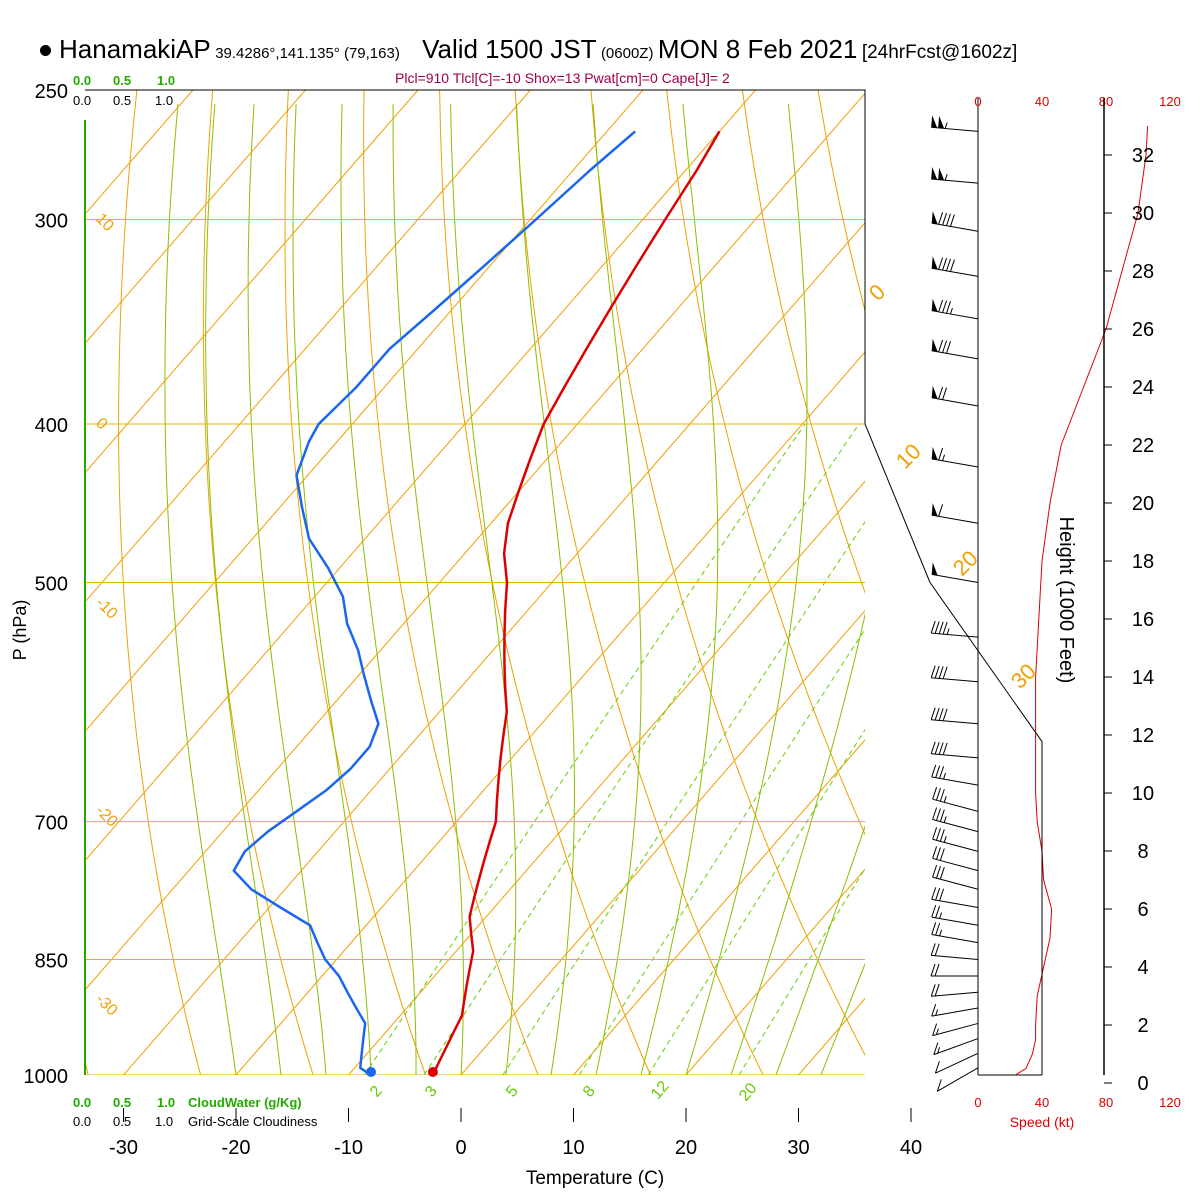 The height and width of the screenshot is (1200, 1200). What do you see at coordinates (106, 816) in the screenshot?
I see `isotherm-label: -20` at bounding box center [106, 816].